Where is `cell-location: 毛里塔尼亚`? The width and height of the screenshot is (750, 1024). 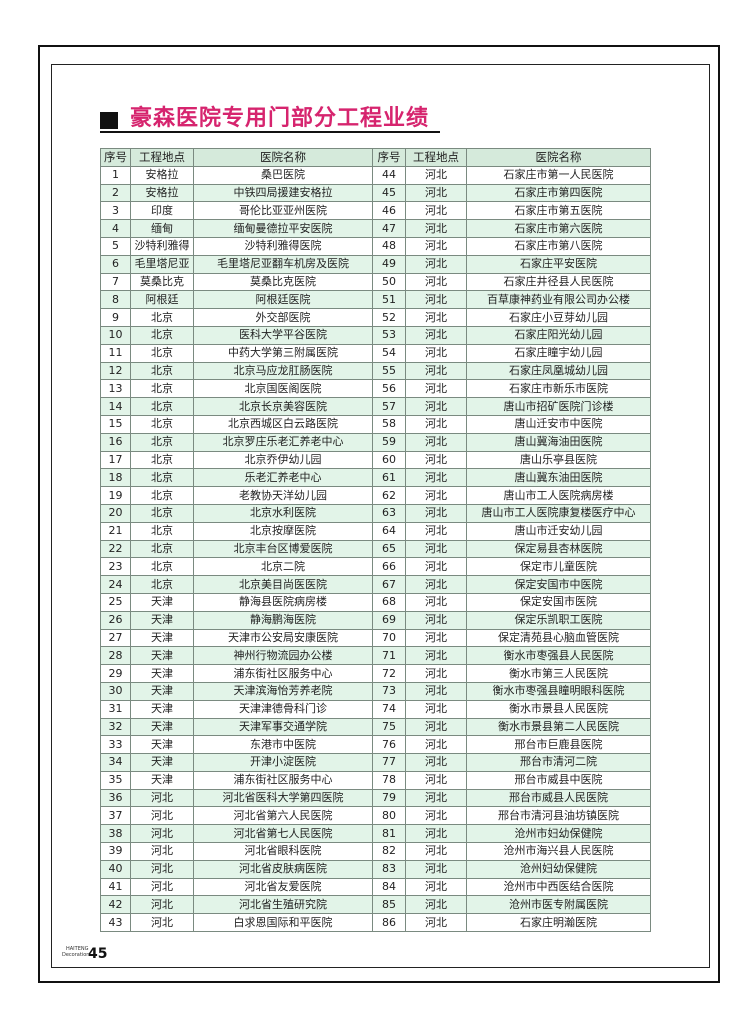 cell-location: 毛里塔尼亚 is located at coordinates (162, 264).